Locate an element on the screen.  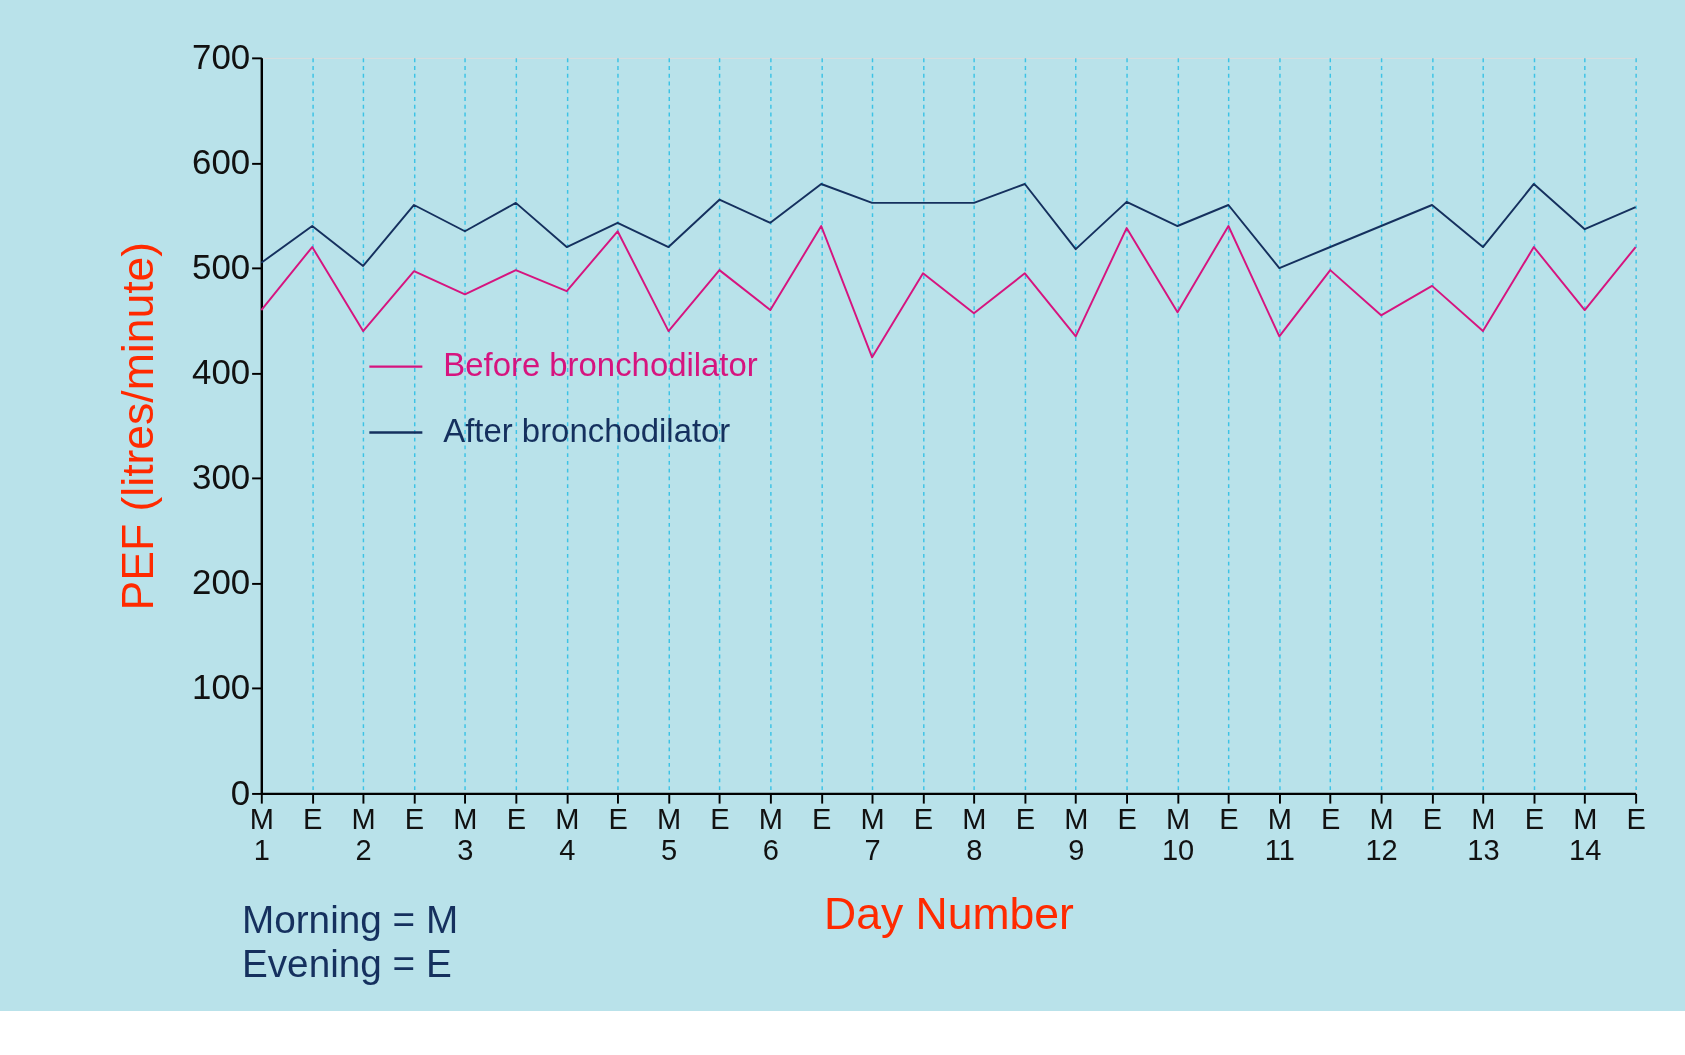
y-tick-label: 100 is located at coordinates (221, 687).